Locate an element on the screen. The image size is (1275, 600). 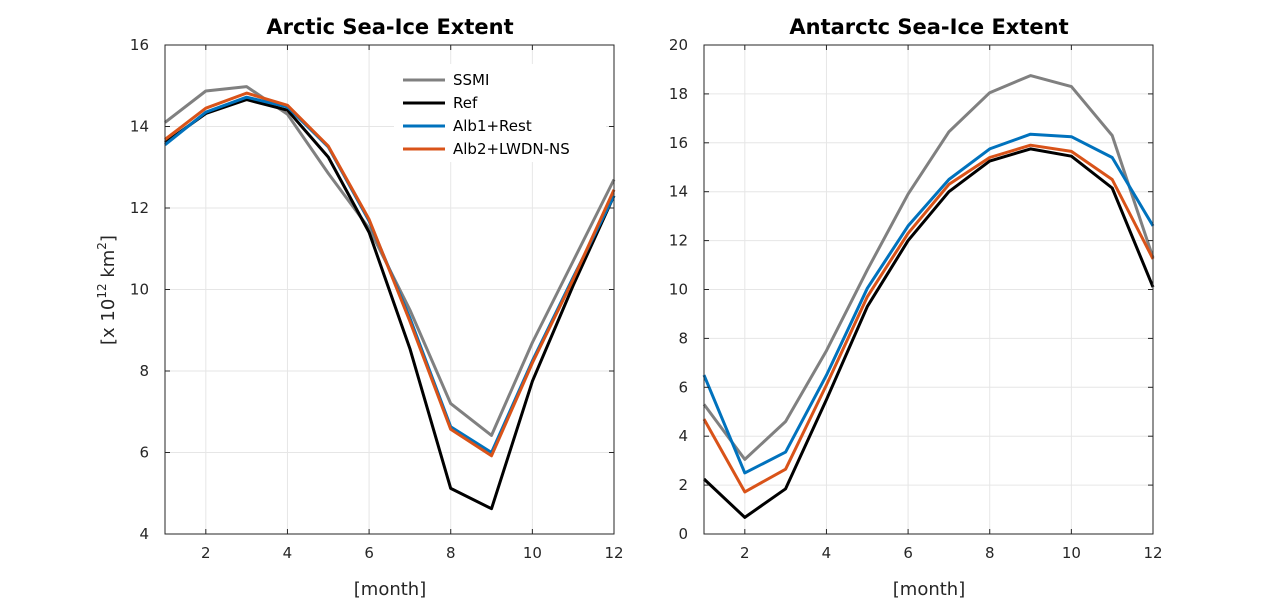
arctic-y-tick-label: 10 is located at coordinates (139, 290).